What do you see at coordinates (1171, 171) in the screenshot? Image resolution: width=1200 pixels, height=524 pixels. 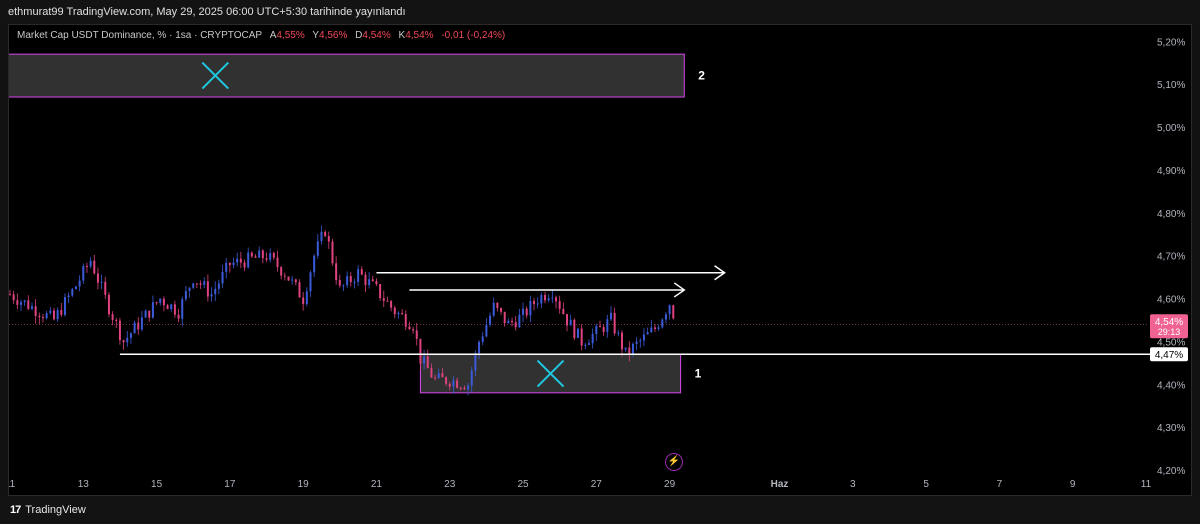 I see `y-tick-label: 4,90%` at bounding box center [1171, 171].